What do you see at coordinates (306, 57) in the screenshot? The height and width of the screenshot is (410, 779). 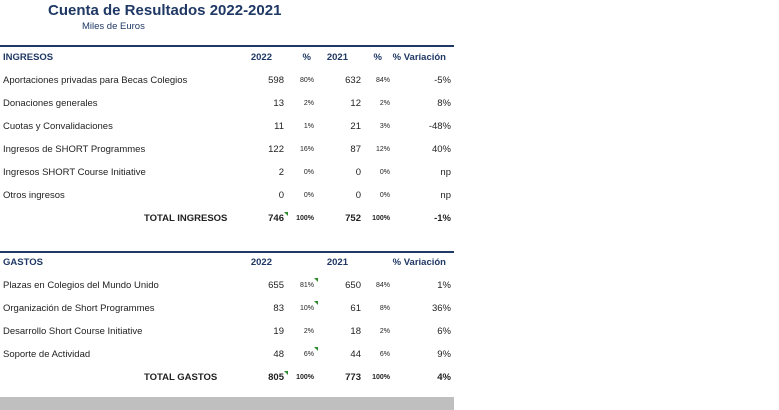 I see `ingresos-header-pct-2022: %` at bounding box center [306, 57].